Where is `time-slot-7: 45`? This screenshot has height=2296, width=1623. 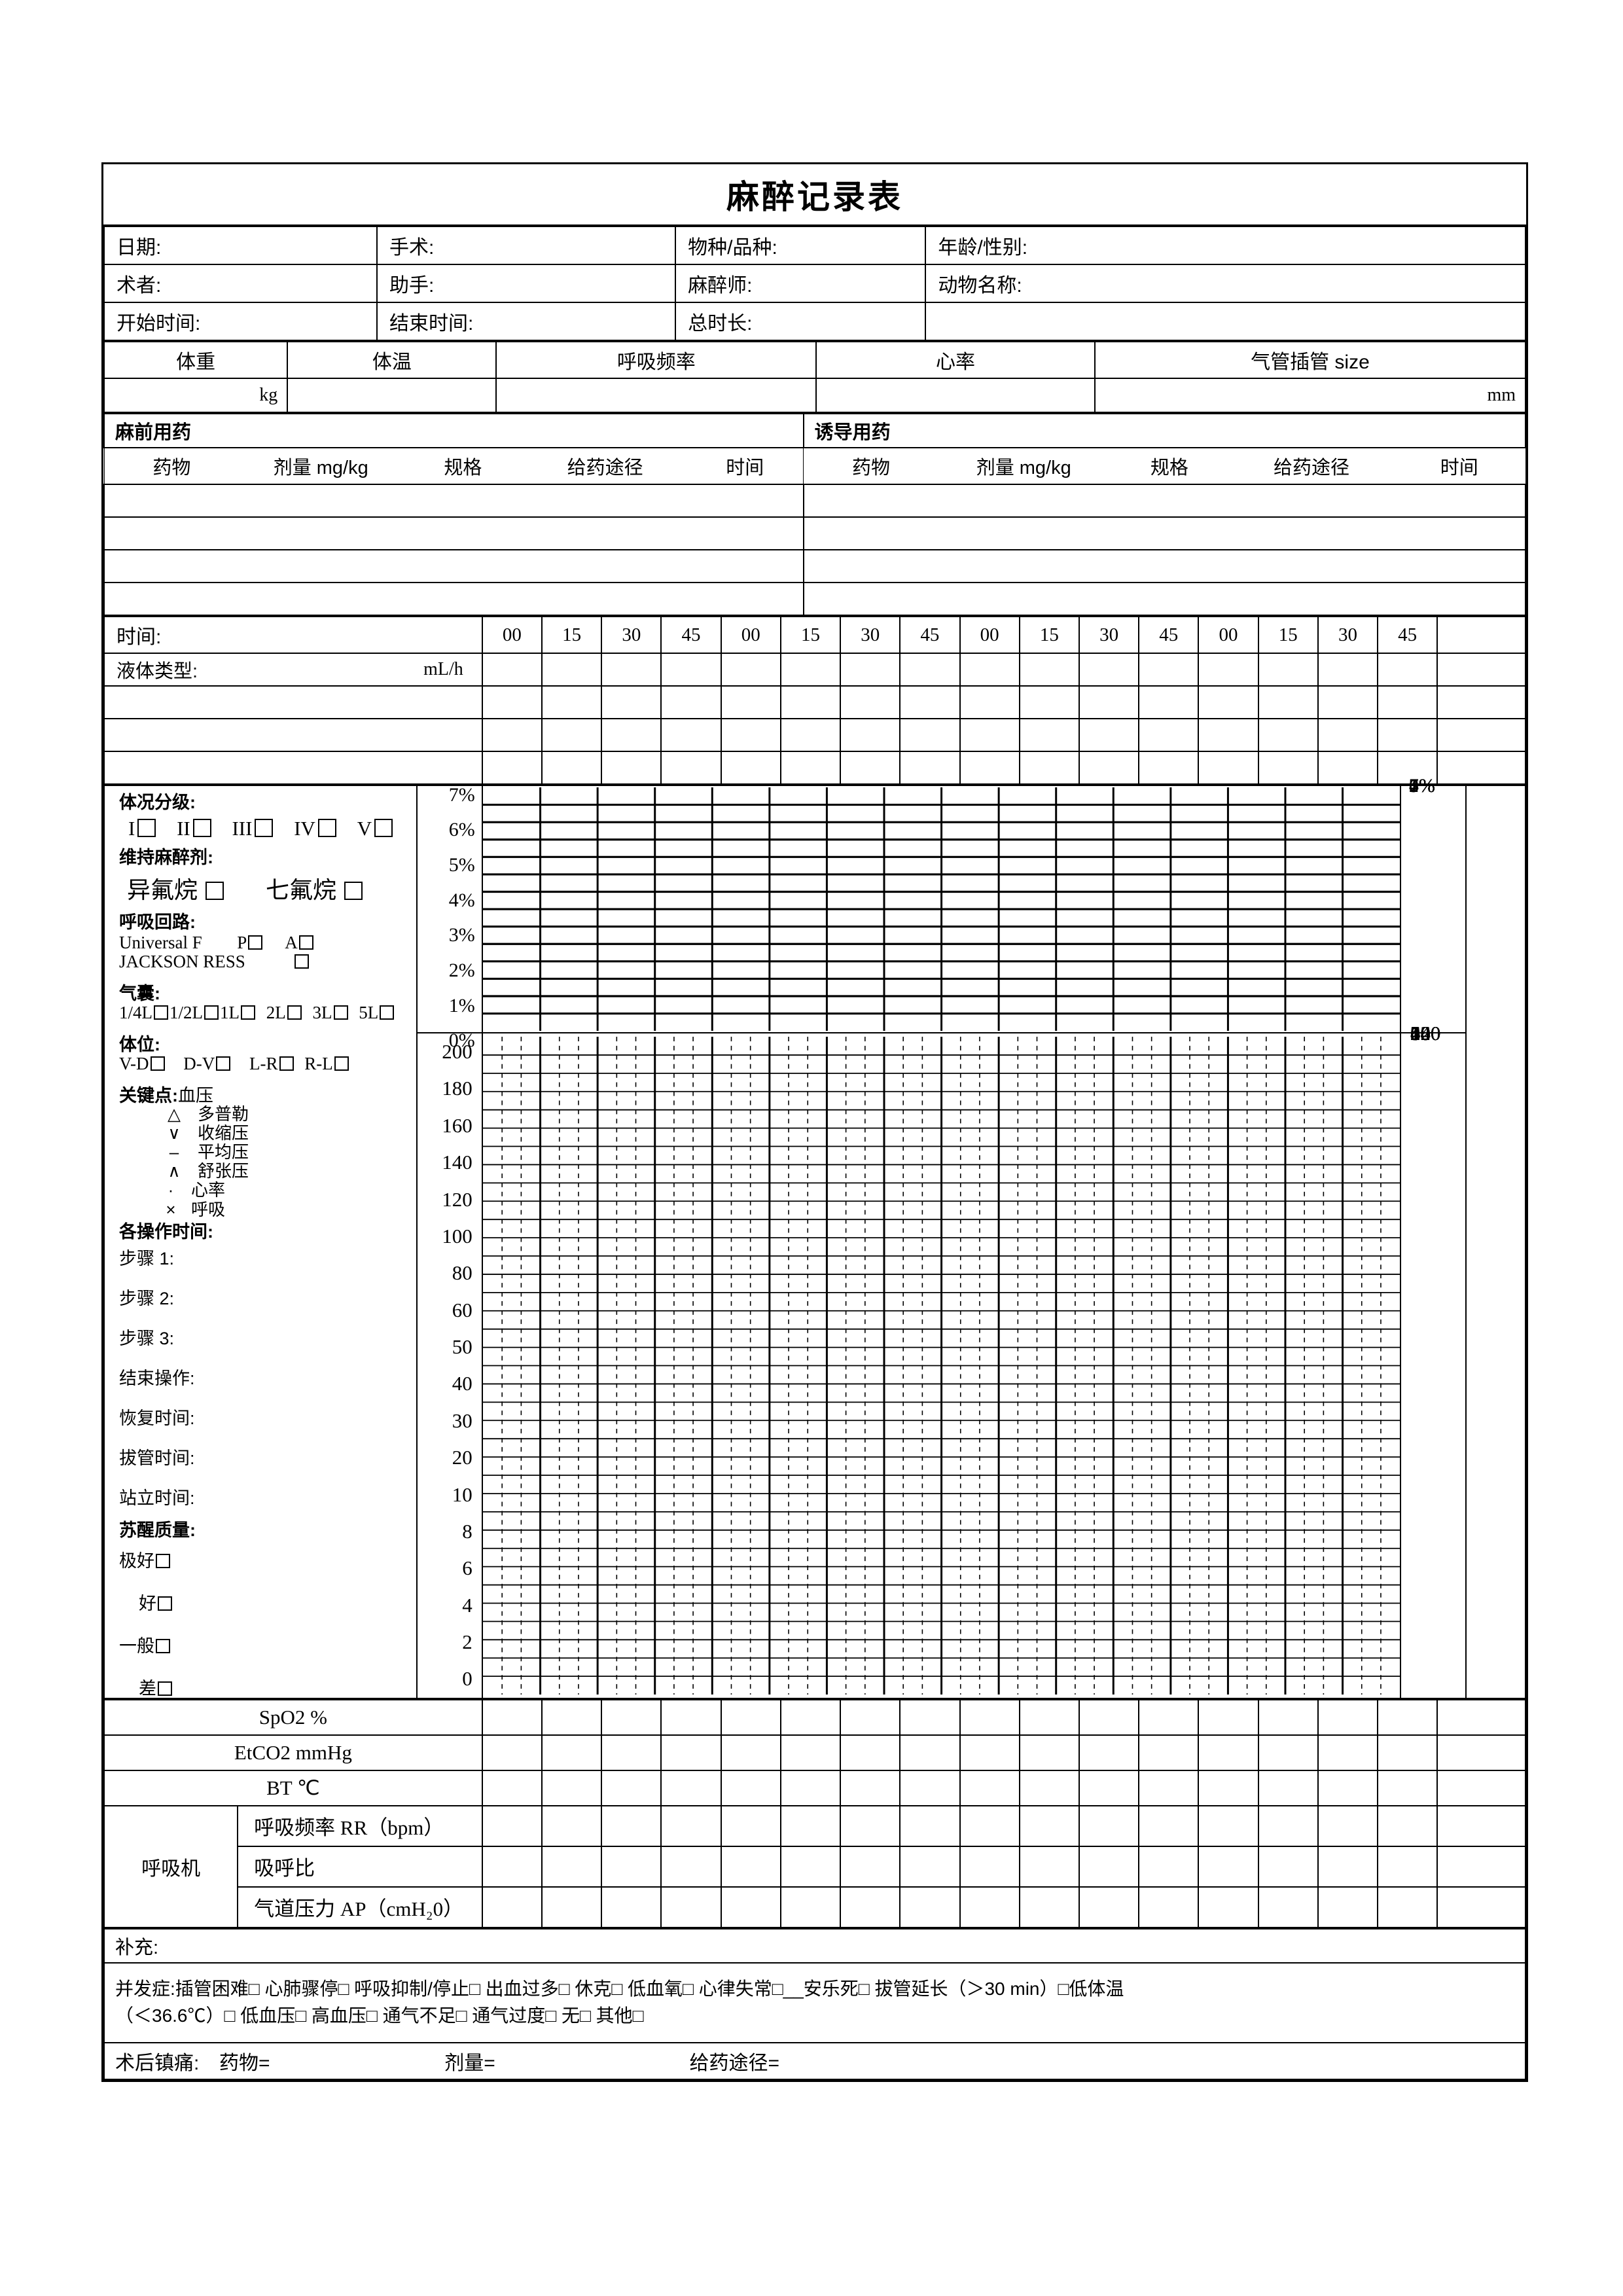 time-slot-7: 45 is located at coordinates (930, 635).